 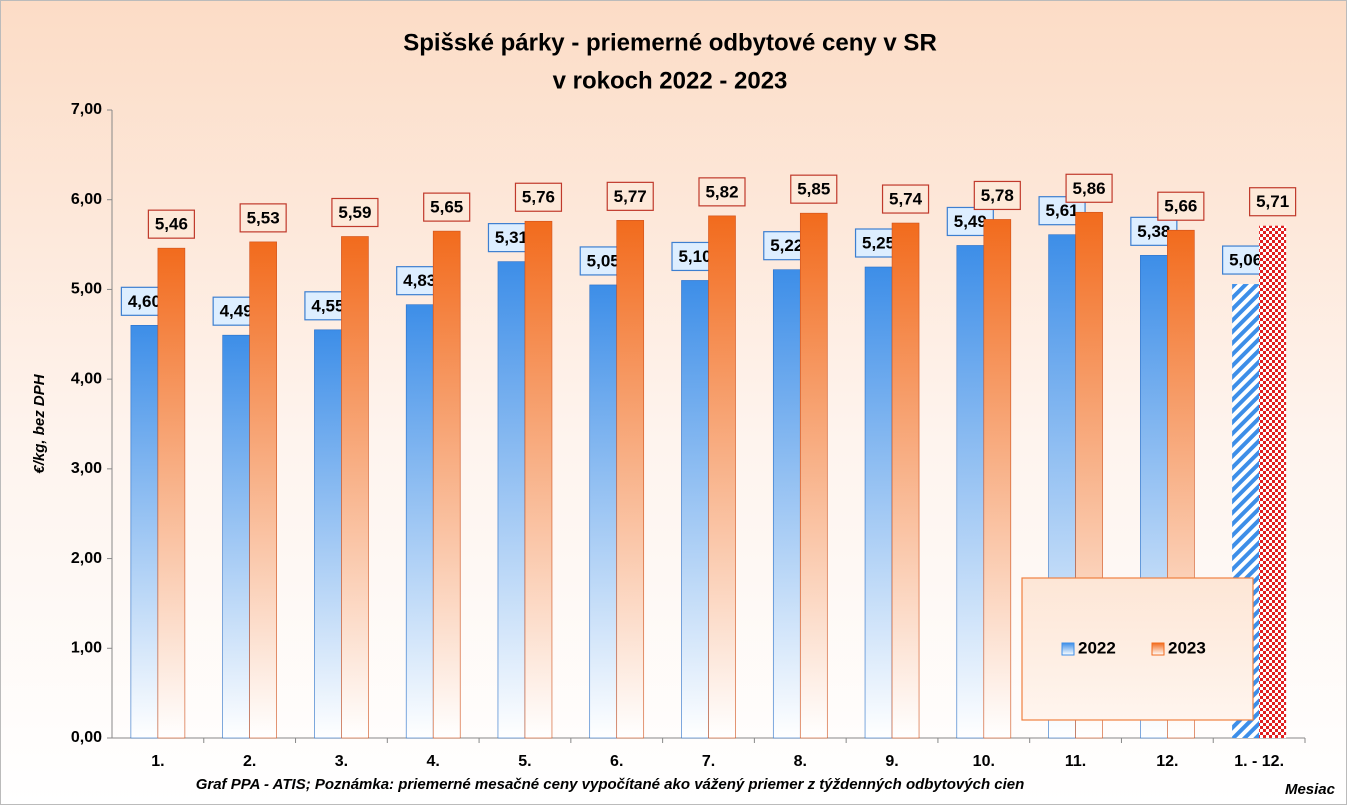 What do you see at coordinates (670, 80) in the screenshot?
I see `chart-subtitle: v rokoch 2022 - 2023` at bounding box center [670, 80].